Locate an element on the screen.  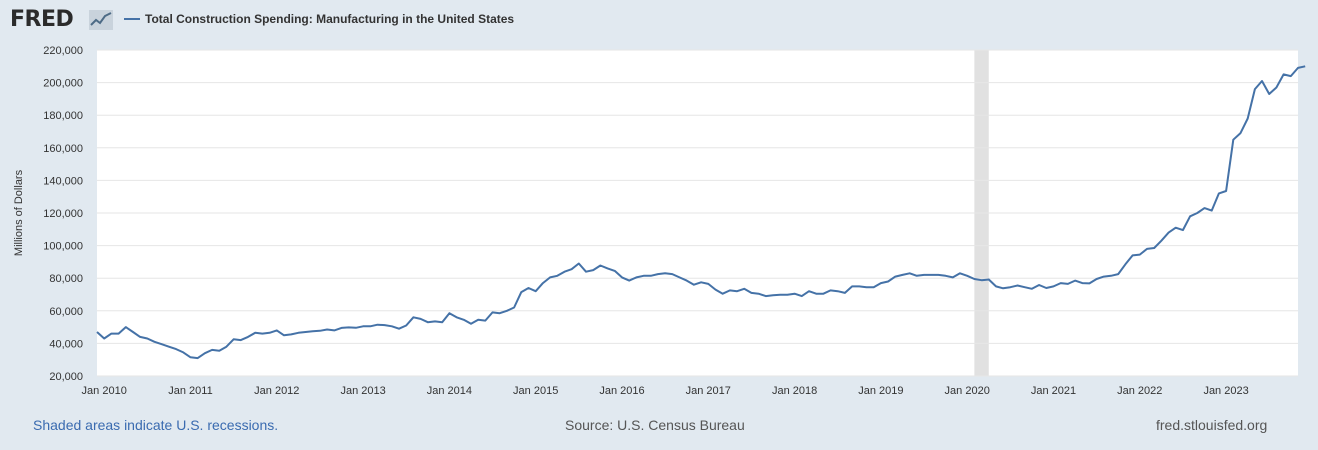
y-tick-label: 180,000 is located at coordinates (63, 116).